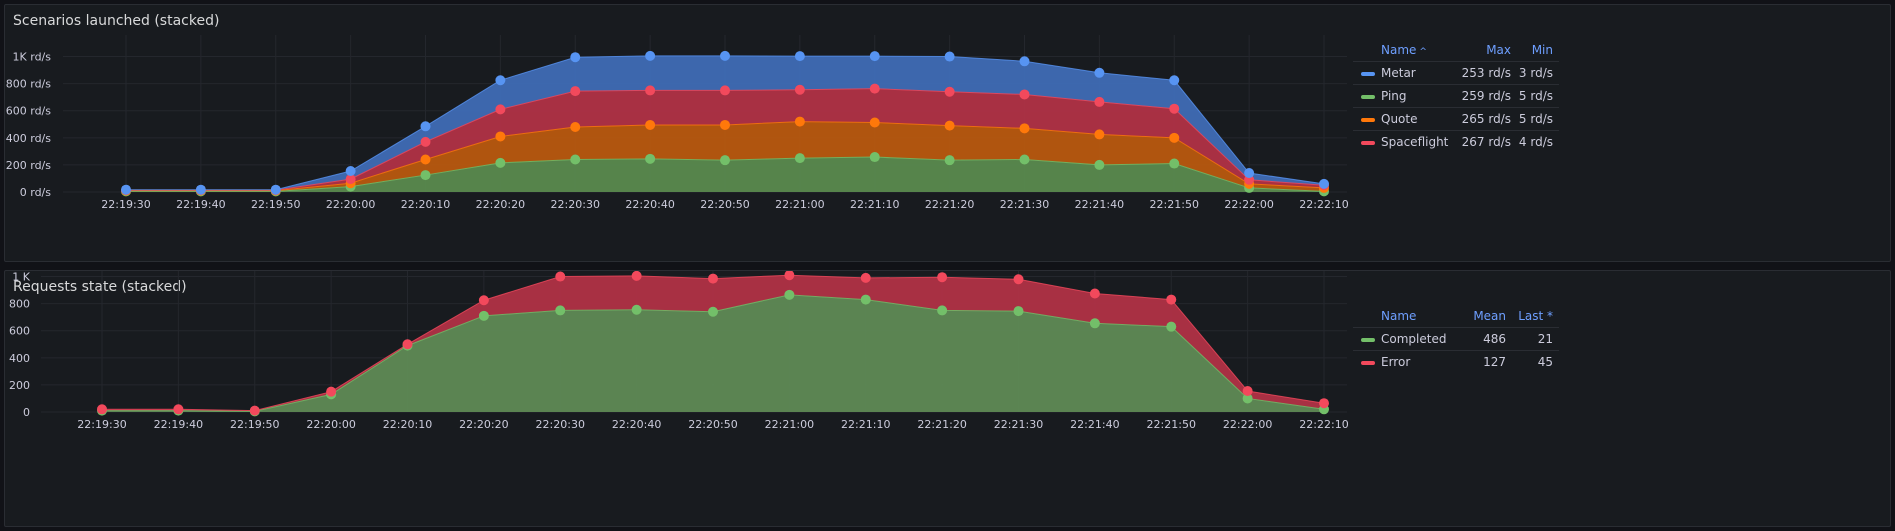  What do you see at coordinates (1456, 119) in the screenshot?
I see `legend-row-quote: Quote 265 rd/s 5 rd/s` at bounding box center [1456, 119].